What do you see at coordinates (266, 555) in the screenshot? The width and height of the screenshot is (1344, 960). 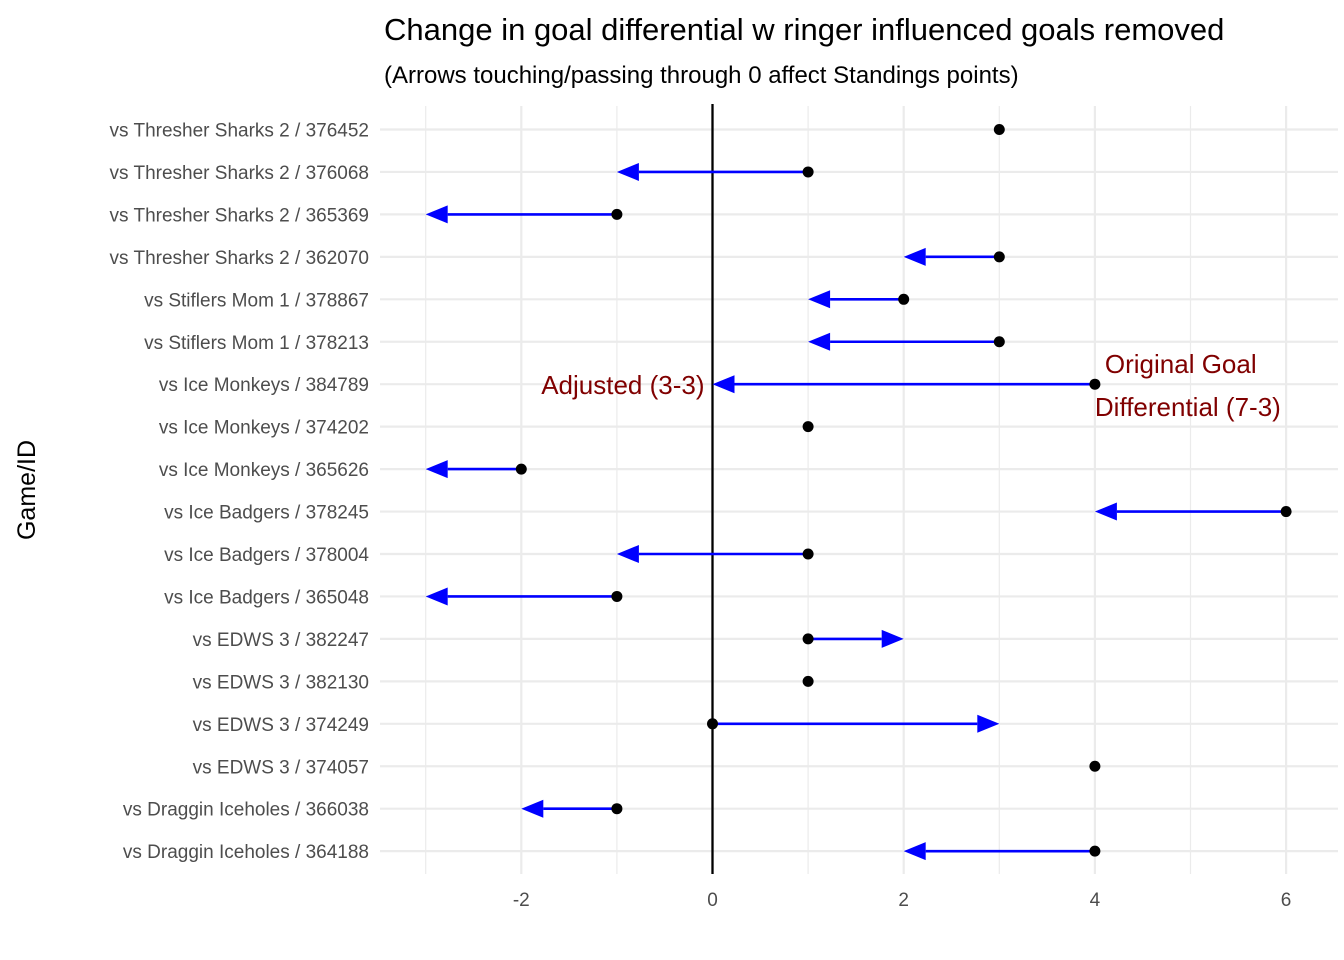 I see `y-tick-label: vs Ice Badgers / 378004` at bounding box center [266, 555].